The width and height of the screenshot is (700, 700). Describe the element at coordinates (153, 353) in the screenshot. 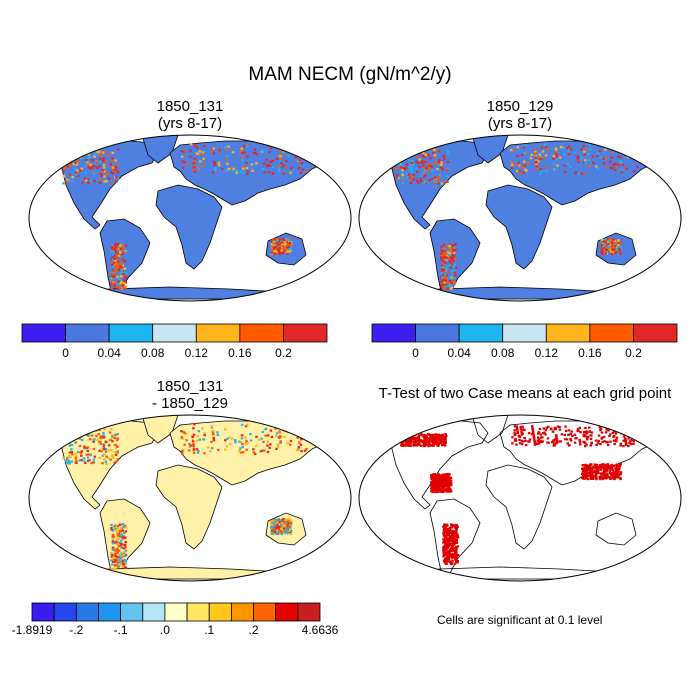

I see `colorbar-tick-label: 0.08` at that location.